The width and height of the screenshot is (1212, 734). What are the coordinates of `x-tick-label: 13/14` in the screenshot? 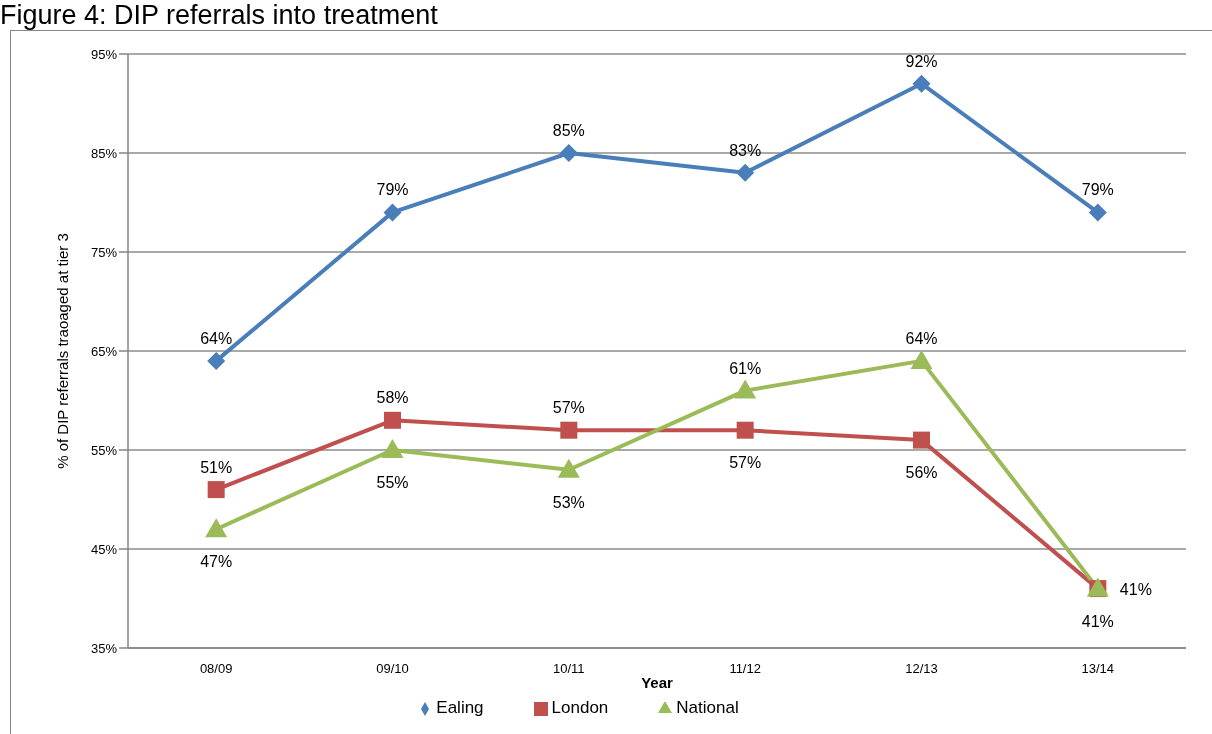 It's located at (1098, 669).